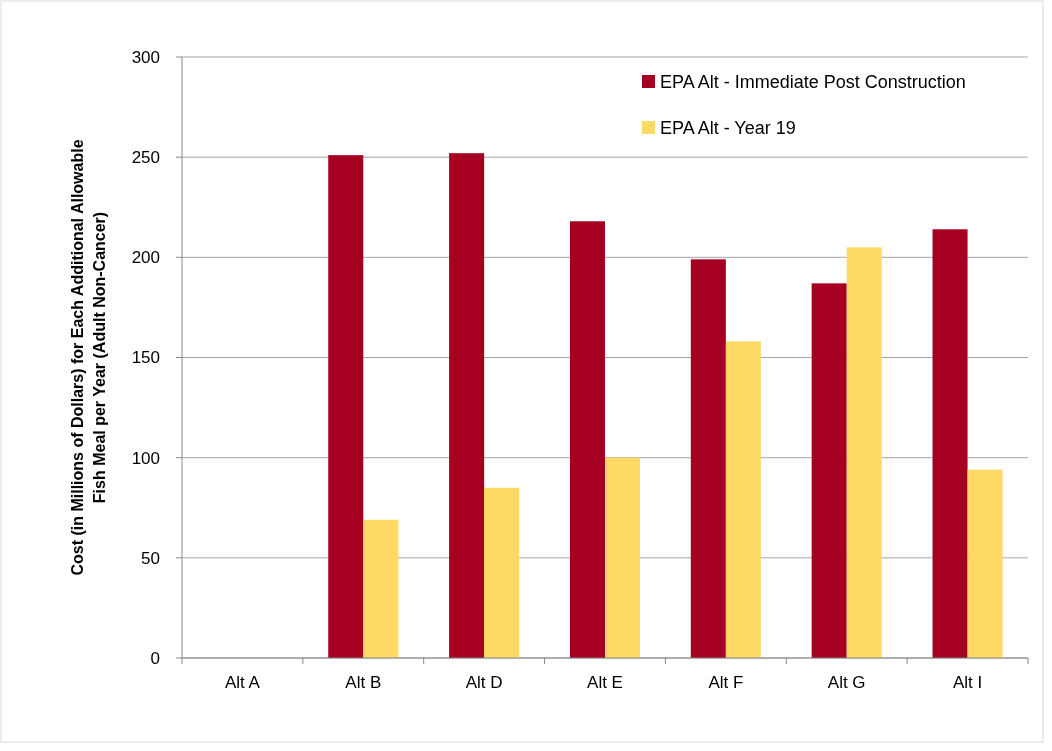  Describe the element at coordinates (145, 358) in the screenshot. I see `y-tick-label: 150` at that location.